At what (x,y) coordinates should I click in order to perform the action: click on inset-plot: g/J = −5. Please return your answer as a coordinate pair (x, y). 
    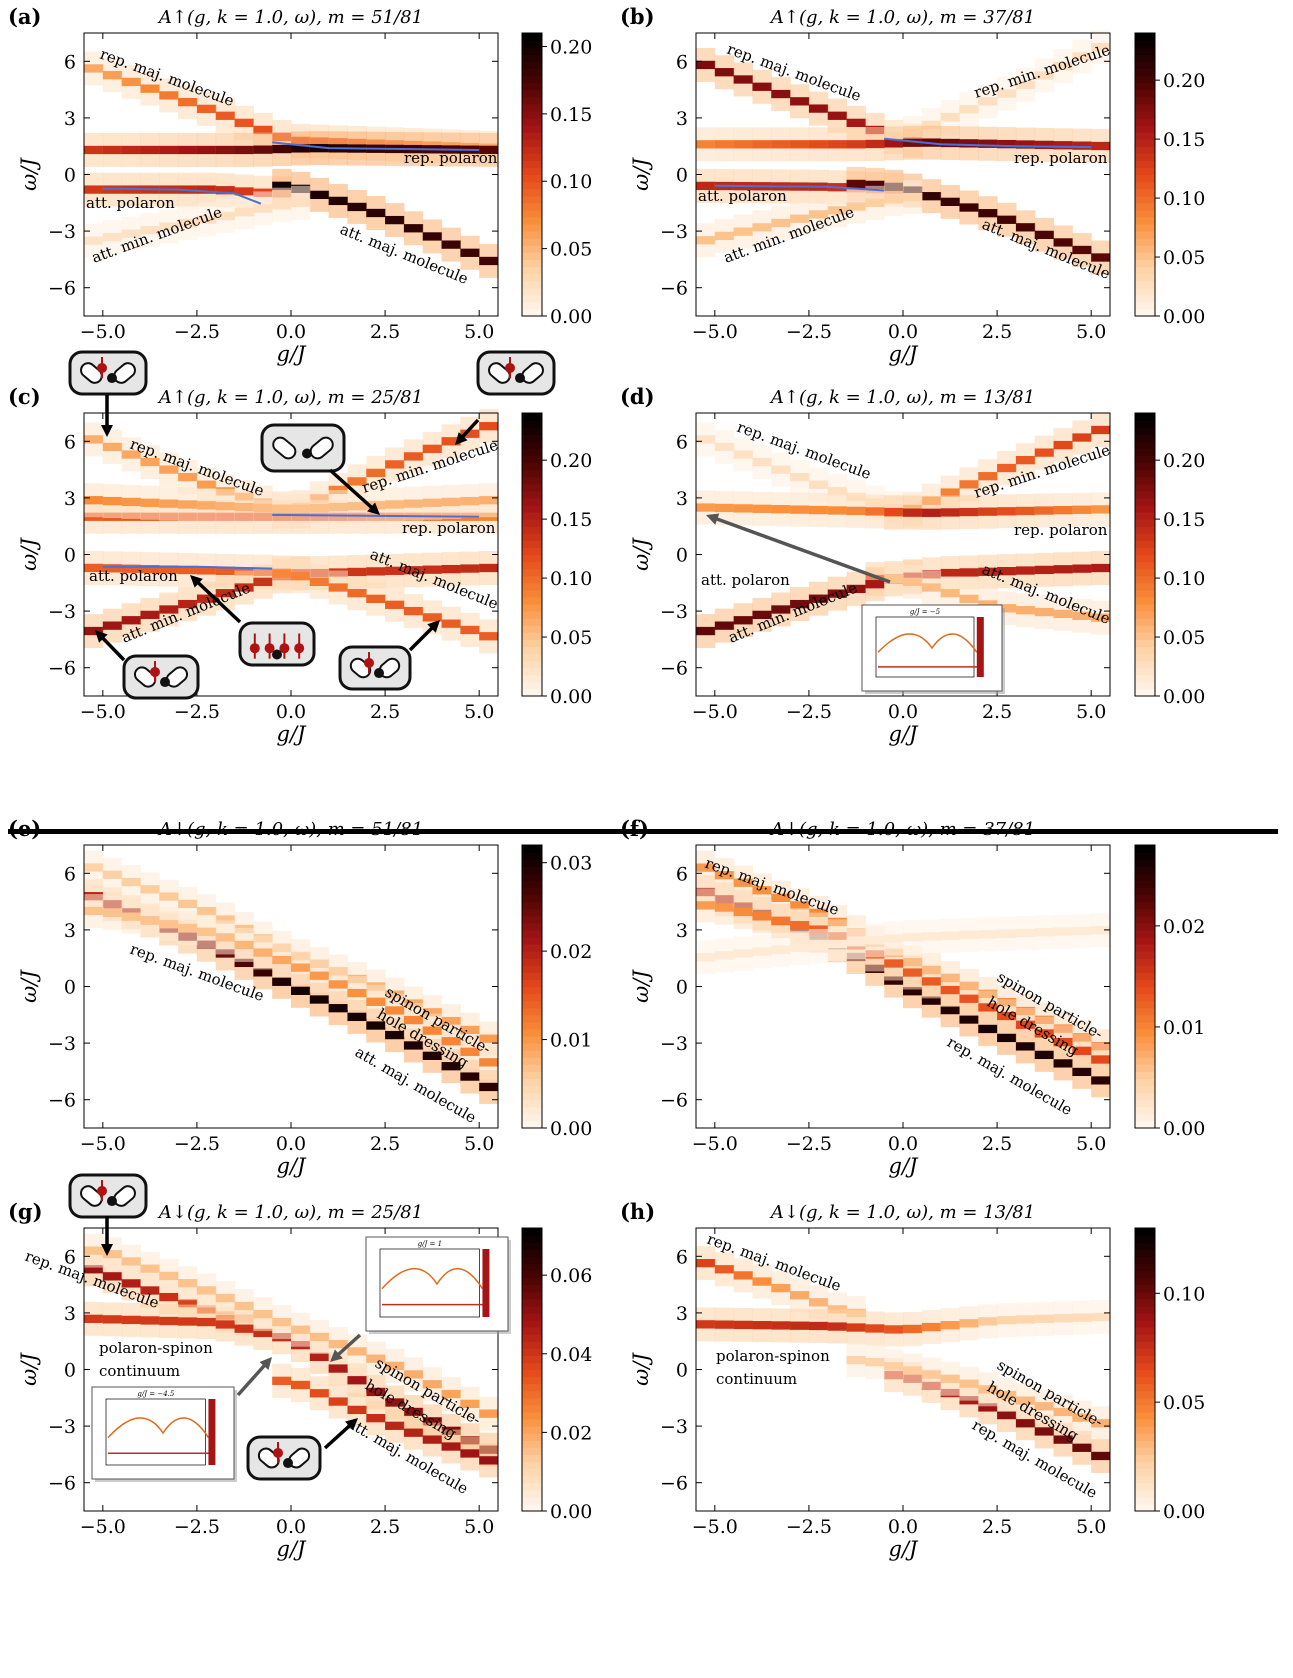
    Looking at the image, I should click on (933, 649).